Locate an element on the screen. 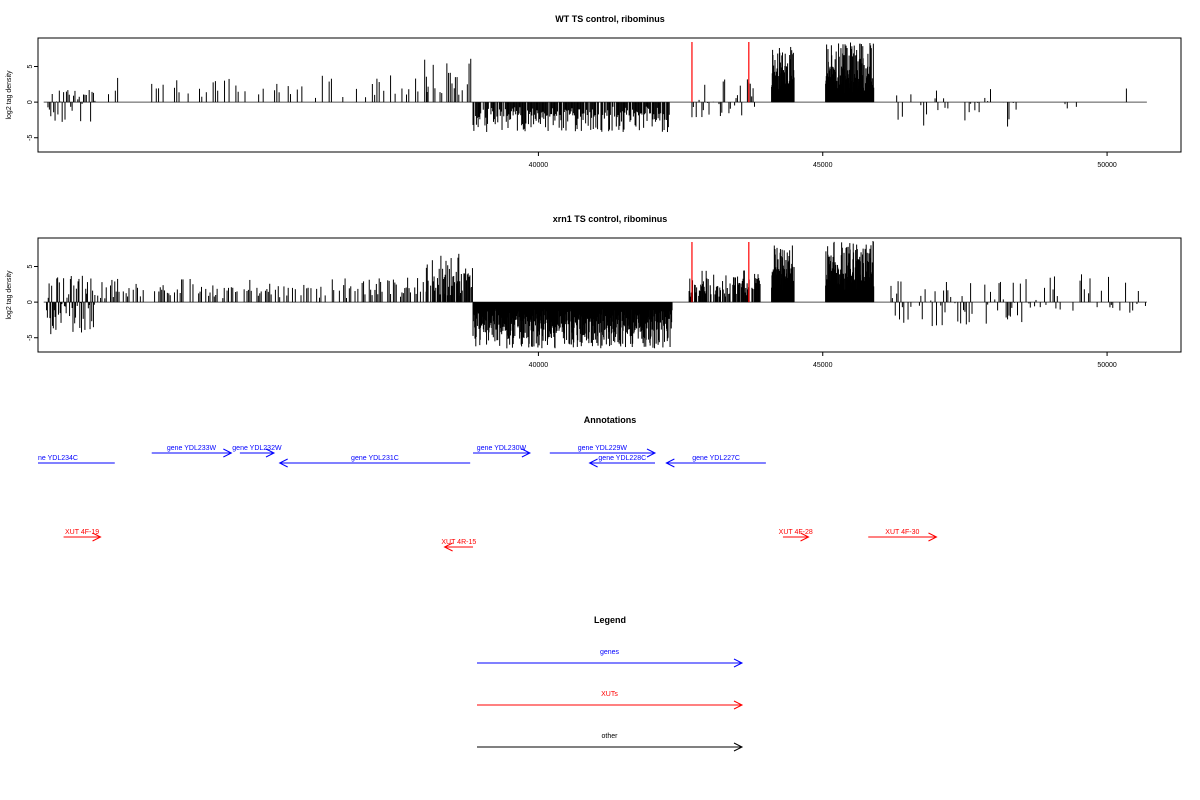 The width and height of the screenshot is (1200, 800). gene-label: gene YDL229W is located at coordinates (603, 448).